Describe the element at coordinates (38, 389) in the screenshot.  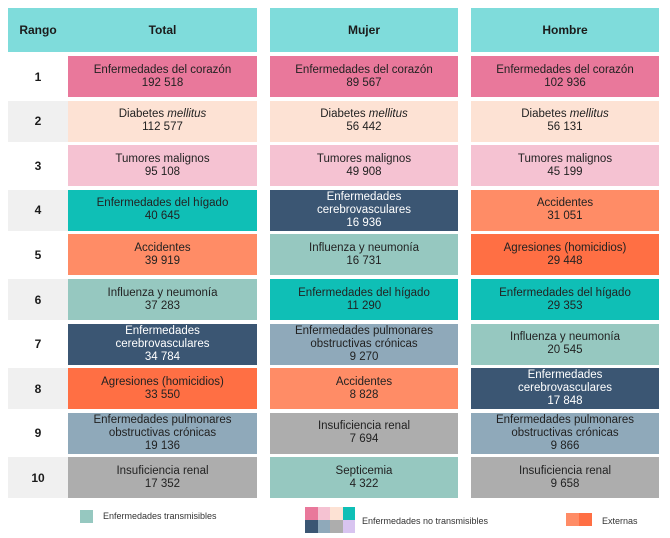
I see `rank-cell: 8` at that location.